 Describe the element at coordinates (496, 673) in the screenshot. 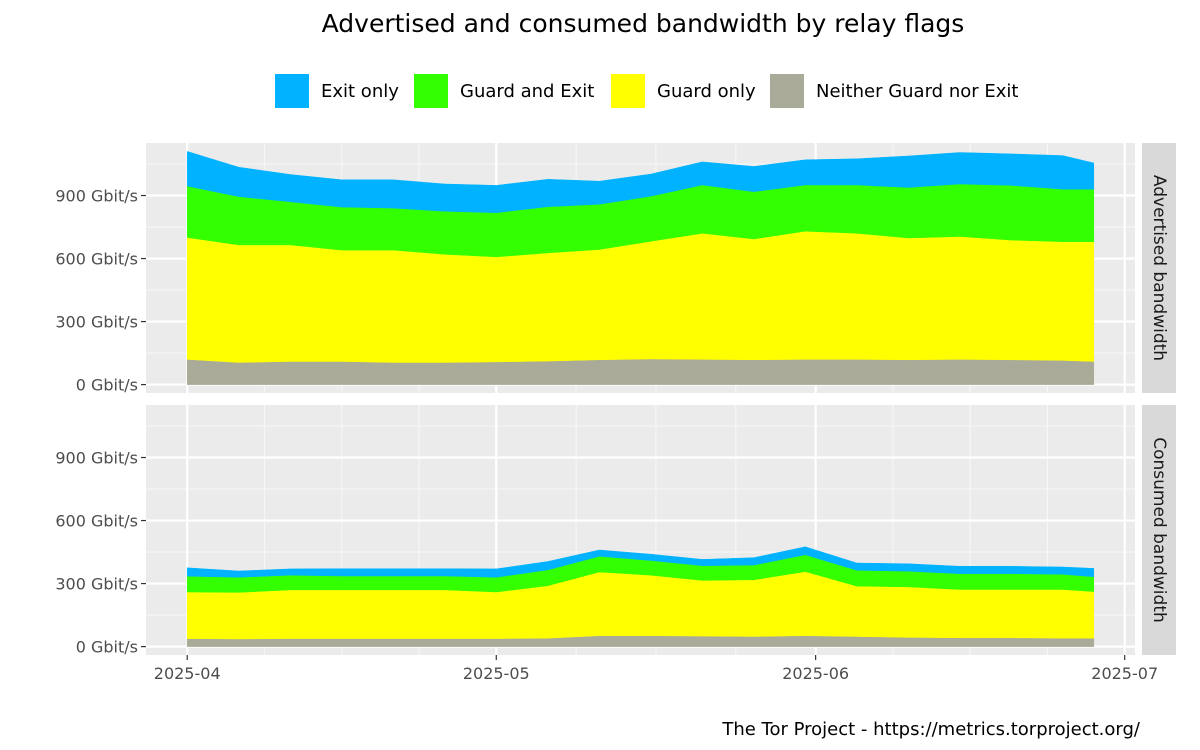

I see `x-tick-label: 2025-05` at that location.